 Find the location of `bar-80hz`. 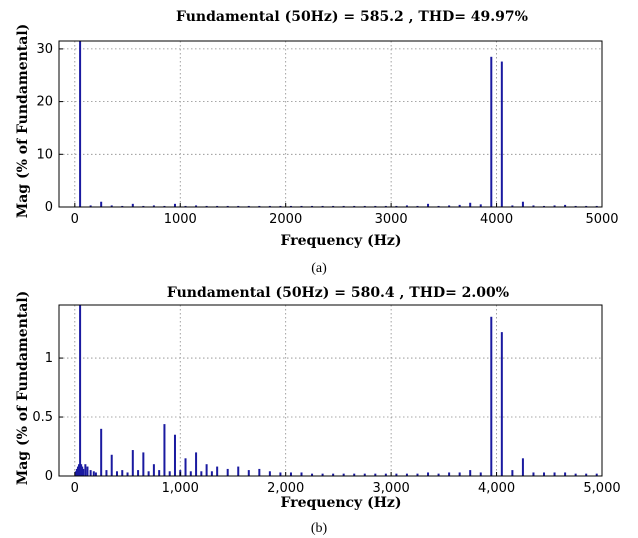

bar-80hz is located at coordinates (83, 472).